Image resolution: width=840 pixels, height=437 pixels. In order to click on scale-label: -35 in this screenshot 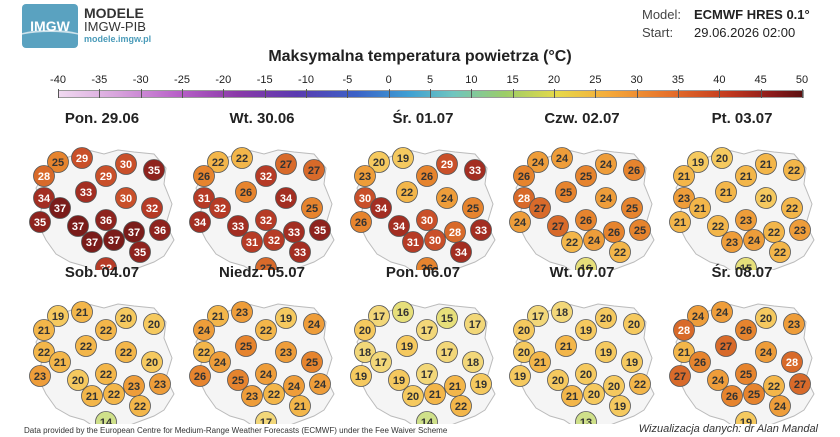, I will do `click(99, 80)`.